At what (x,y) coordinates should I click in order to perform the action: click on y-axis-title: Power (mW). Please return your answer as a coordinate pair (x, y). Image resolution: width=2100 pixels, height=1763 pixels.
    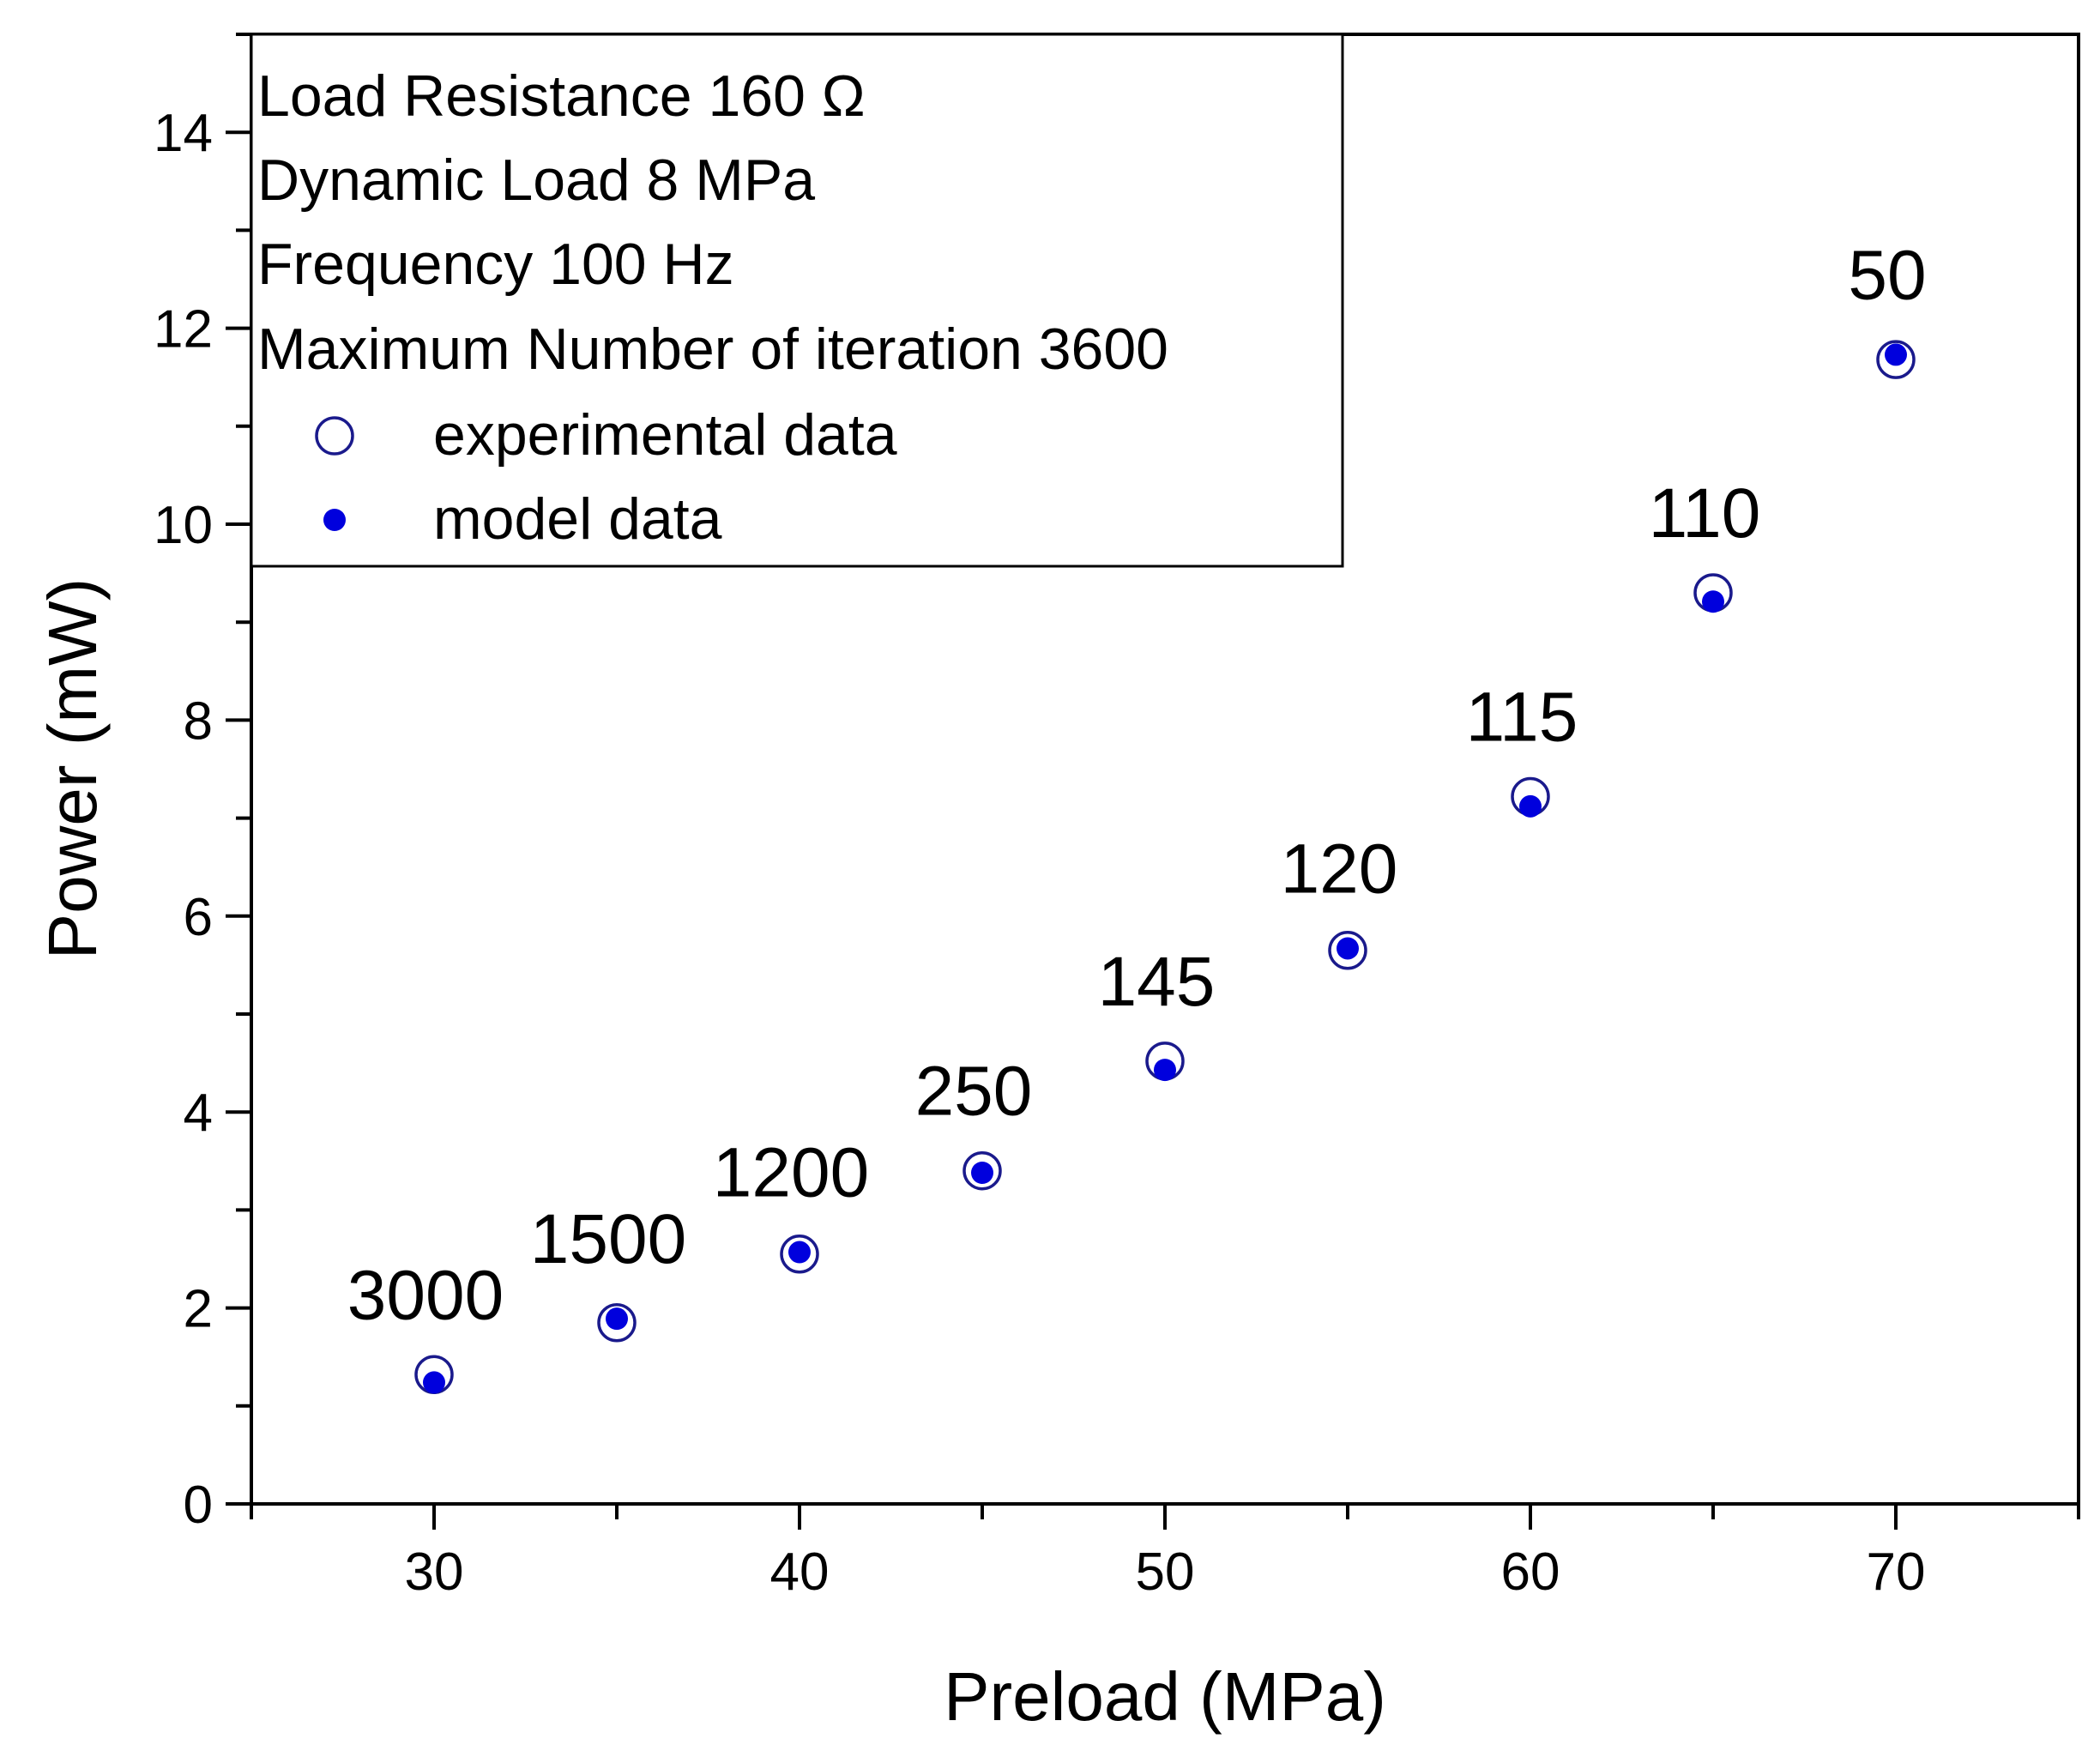
    Looking at the image, I should click on (72, 768).